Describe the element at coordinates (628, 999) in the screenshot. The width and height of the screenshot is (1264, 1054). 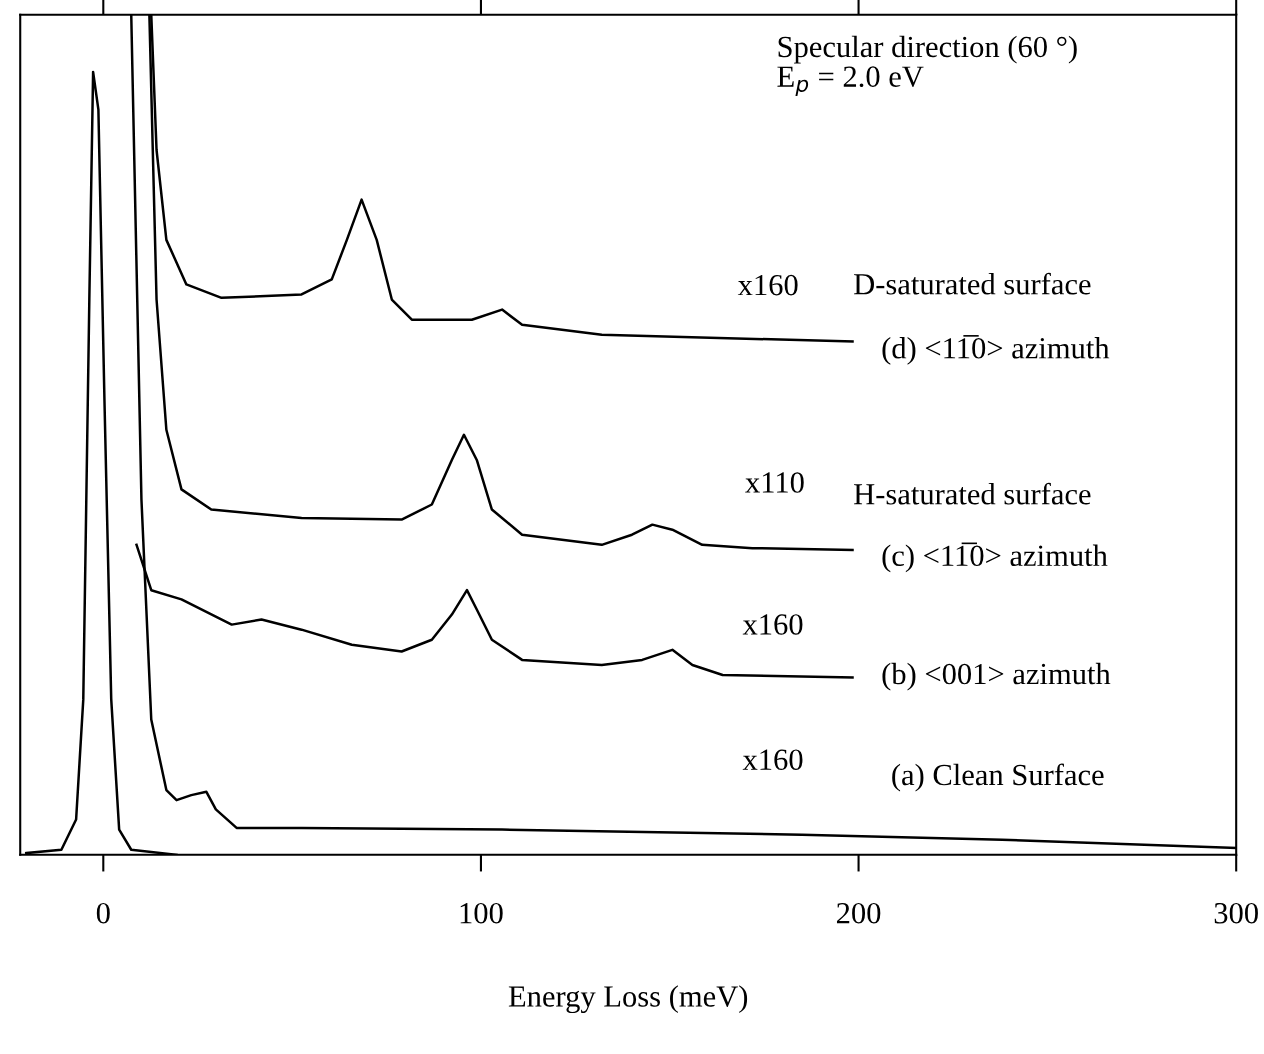
I see `x-axis-title: Energy Loss (meV)` at that location.